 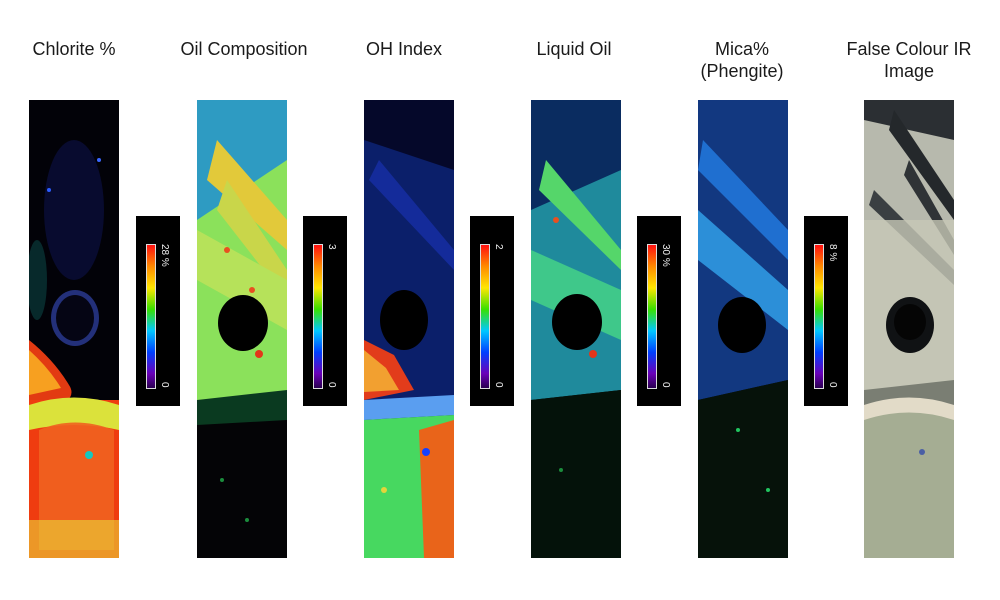 I want to click on panel-oh-index-map, so click(x=409, y=329).